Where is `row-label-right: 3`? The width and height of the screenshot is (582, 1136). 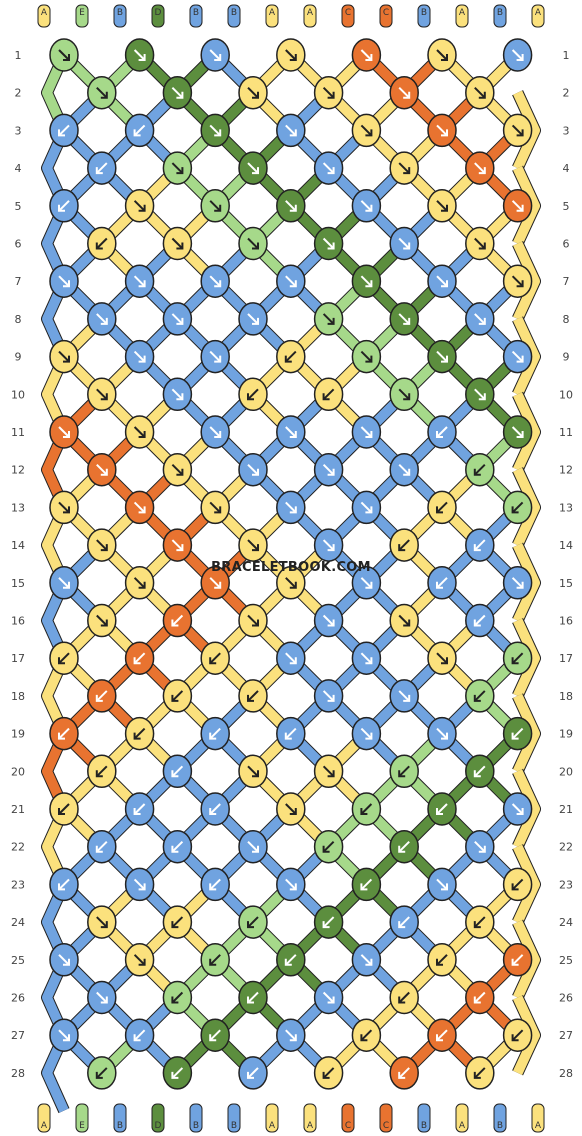 row-label-right: 3 is located at coordinates (566, 130).